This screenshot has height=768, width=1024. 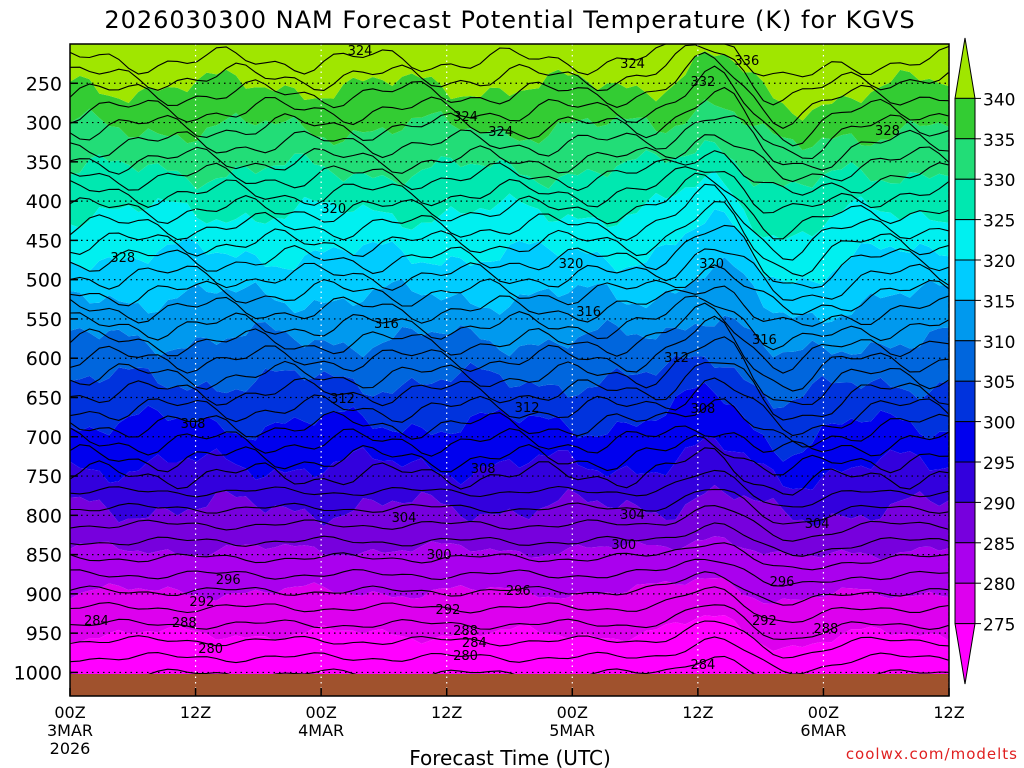 I want to click on credit-text: coolwx.com/modelts, so click(x=932, y=754).